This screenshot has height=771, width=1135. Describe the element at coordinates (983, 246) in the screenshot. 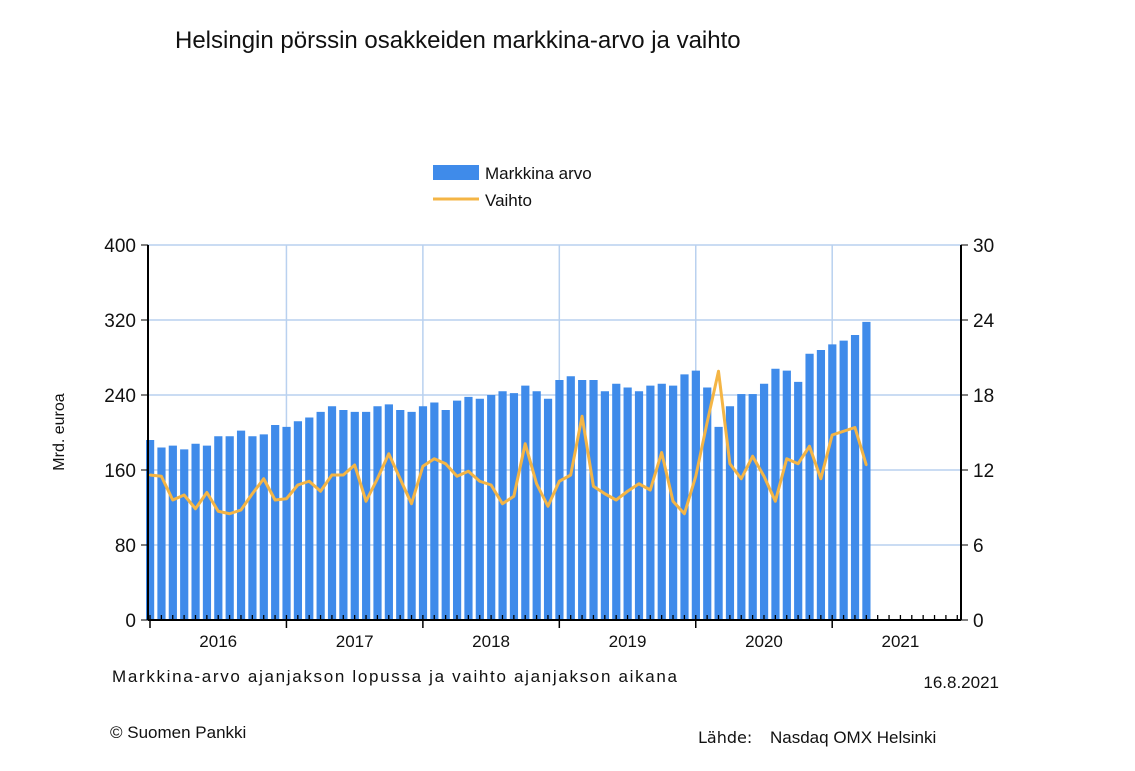

I see `y2-tick-label: 30` at that location.